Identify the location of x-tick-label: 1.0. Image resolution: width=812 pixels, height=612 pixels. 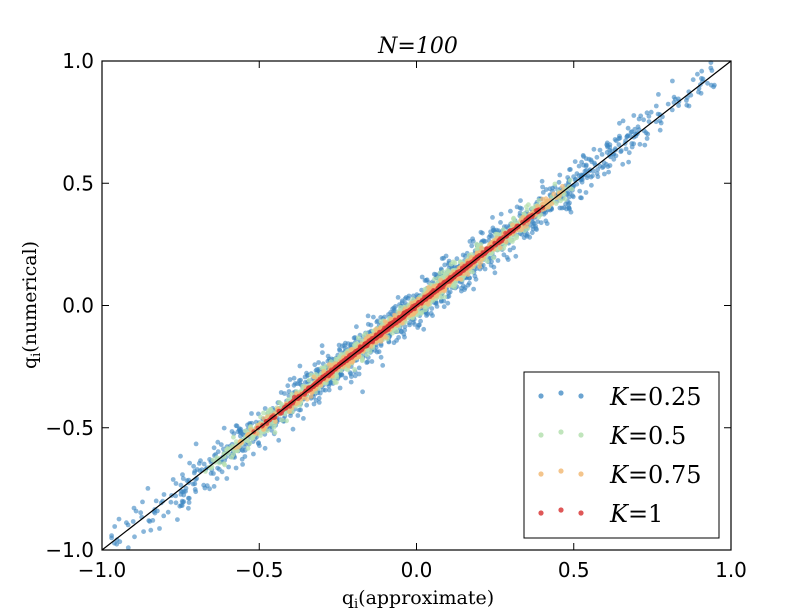
(731, 570).